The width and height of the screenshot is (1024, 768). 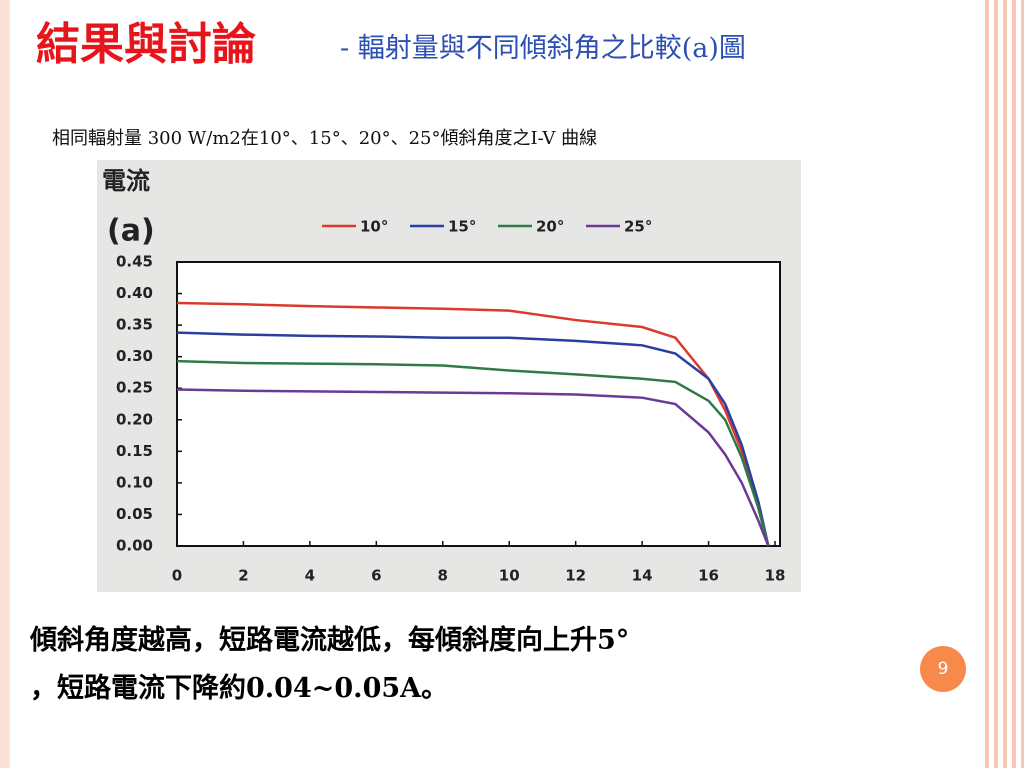 What do you see at coordinates (708, 576) in the screenshot?
I see `x-tick-label: 16` at bounding box center [708, 576].